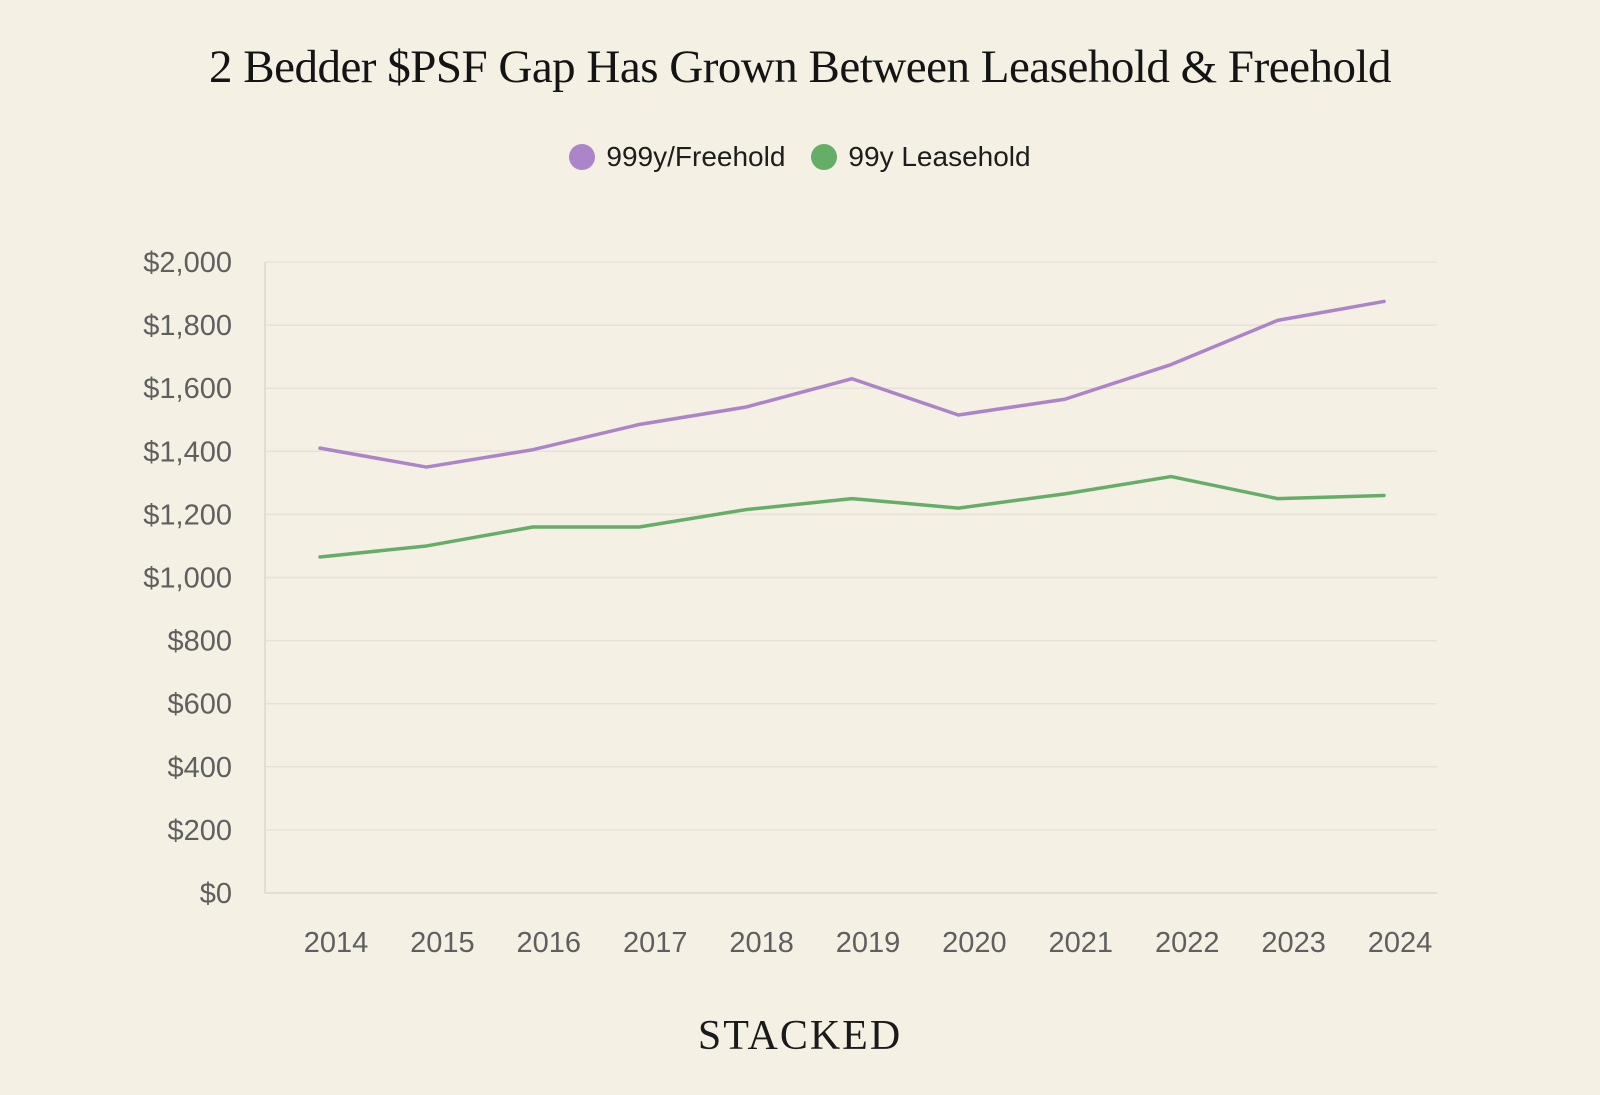  I want to click on y-tick-label: $1,200, so click(187, 515).